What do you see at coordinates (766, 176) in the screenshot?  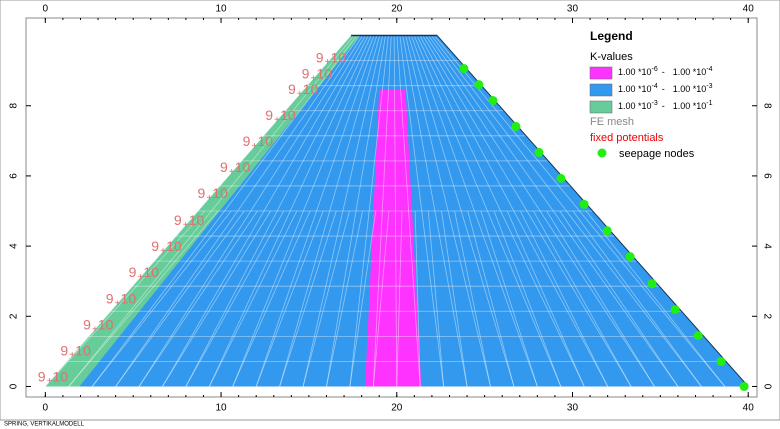 I see `y-tick-label: 6` at bounding box center [766, 176].